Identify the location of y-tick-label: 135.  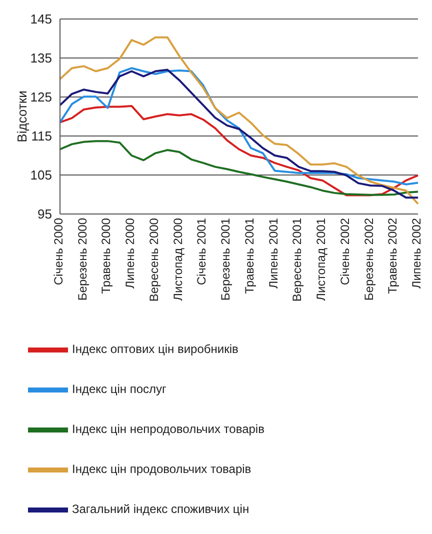
(41, 58).